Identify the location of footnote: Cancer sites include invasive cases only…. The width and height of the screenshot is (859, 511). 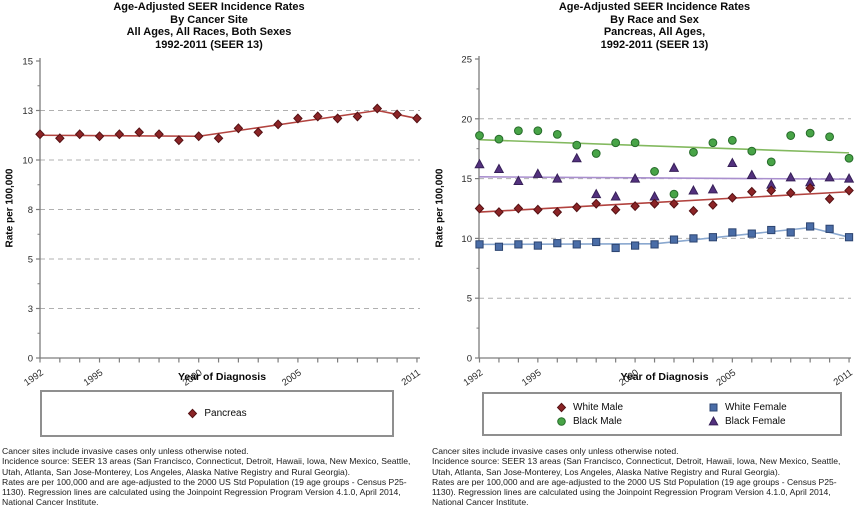
(206, 477).